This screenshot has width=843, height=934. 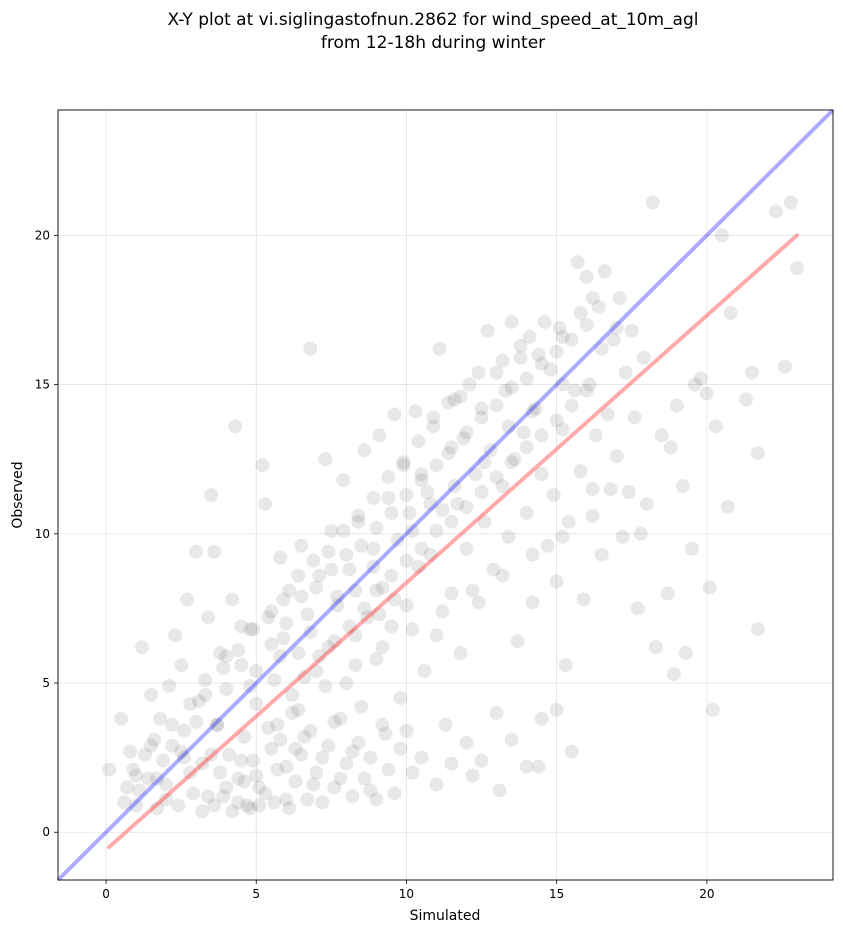 I want to click on x-axis-label: Simulated, so click(x=445, y=916).